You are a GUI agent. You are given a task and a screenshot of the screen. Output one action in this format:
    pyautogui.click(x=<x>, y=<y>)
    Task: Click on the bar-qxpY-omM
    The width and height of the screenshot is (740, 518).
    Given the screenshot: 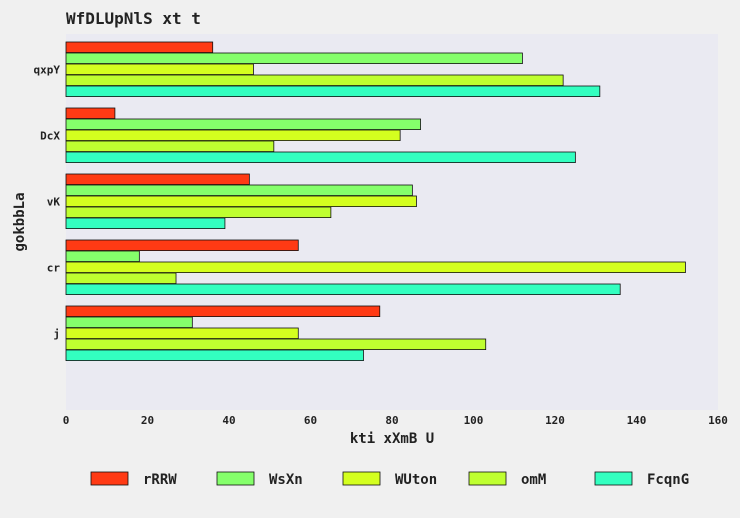 What is the action you would take?
    pyautogui.click(x=314, y=80)
    